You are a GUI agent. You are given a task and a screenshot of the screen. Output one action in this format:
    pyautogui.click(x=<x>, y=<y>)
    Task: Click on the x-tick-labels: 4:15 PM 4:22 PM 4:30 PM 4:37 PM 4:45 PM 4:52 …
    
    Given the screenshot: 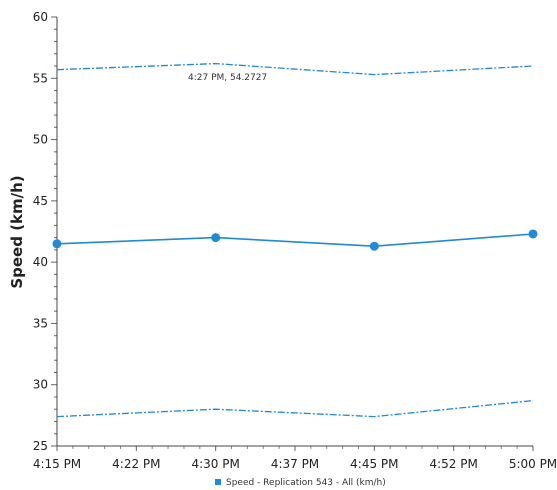 What is the action you would take?
    pyautogui.click(x=295, y=464)
    